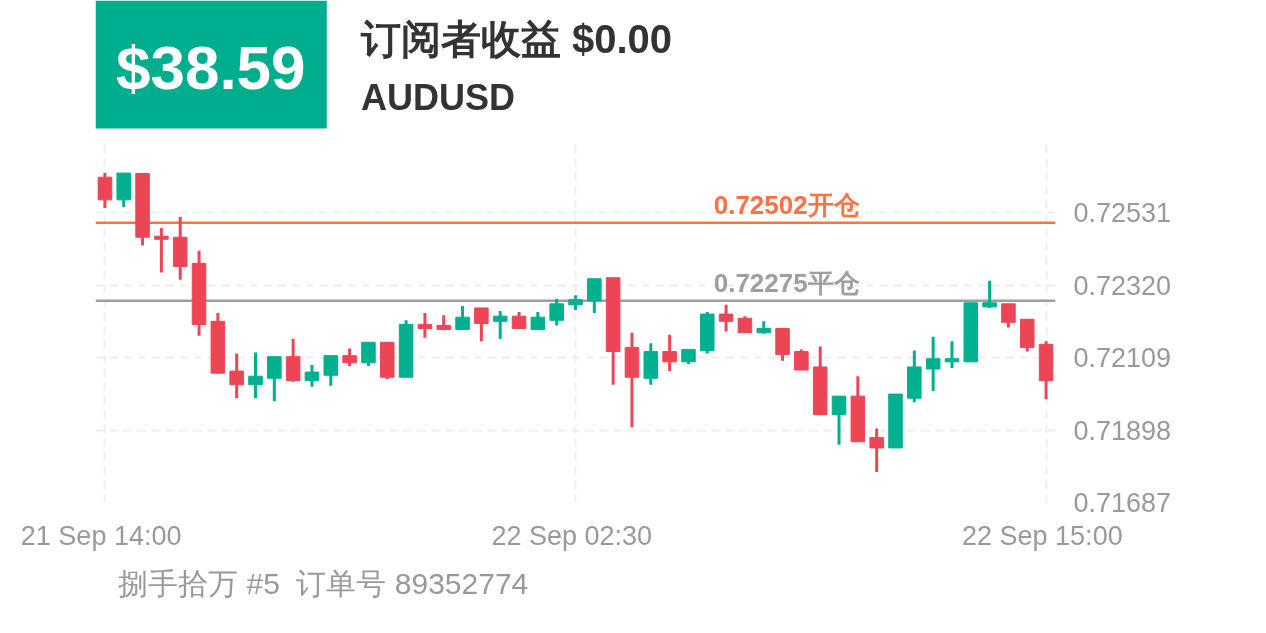  Describe the element at coordinates (437, 97) in the screenshot. I see `chart-subtitle: AUDUSD` at that location.